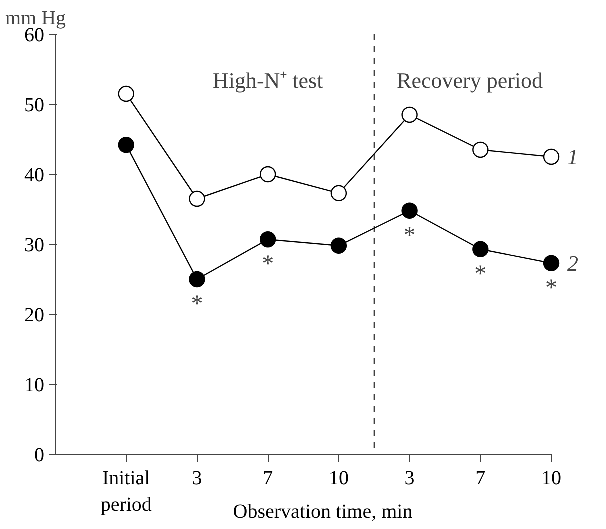 Image resolution: width=606 pixels, height=529 pixels. What do you see at coordinates (470, 80) in the screenshot?
I see `annotation: Recovery period` at bounding box center [470, 80].